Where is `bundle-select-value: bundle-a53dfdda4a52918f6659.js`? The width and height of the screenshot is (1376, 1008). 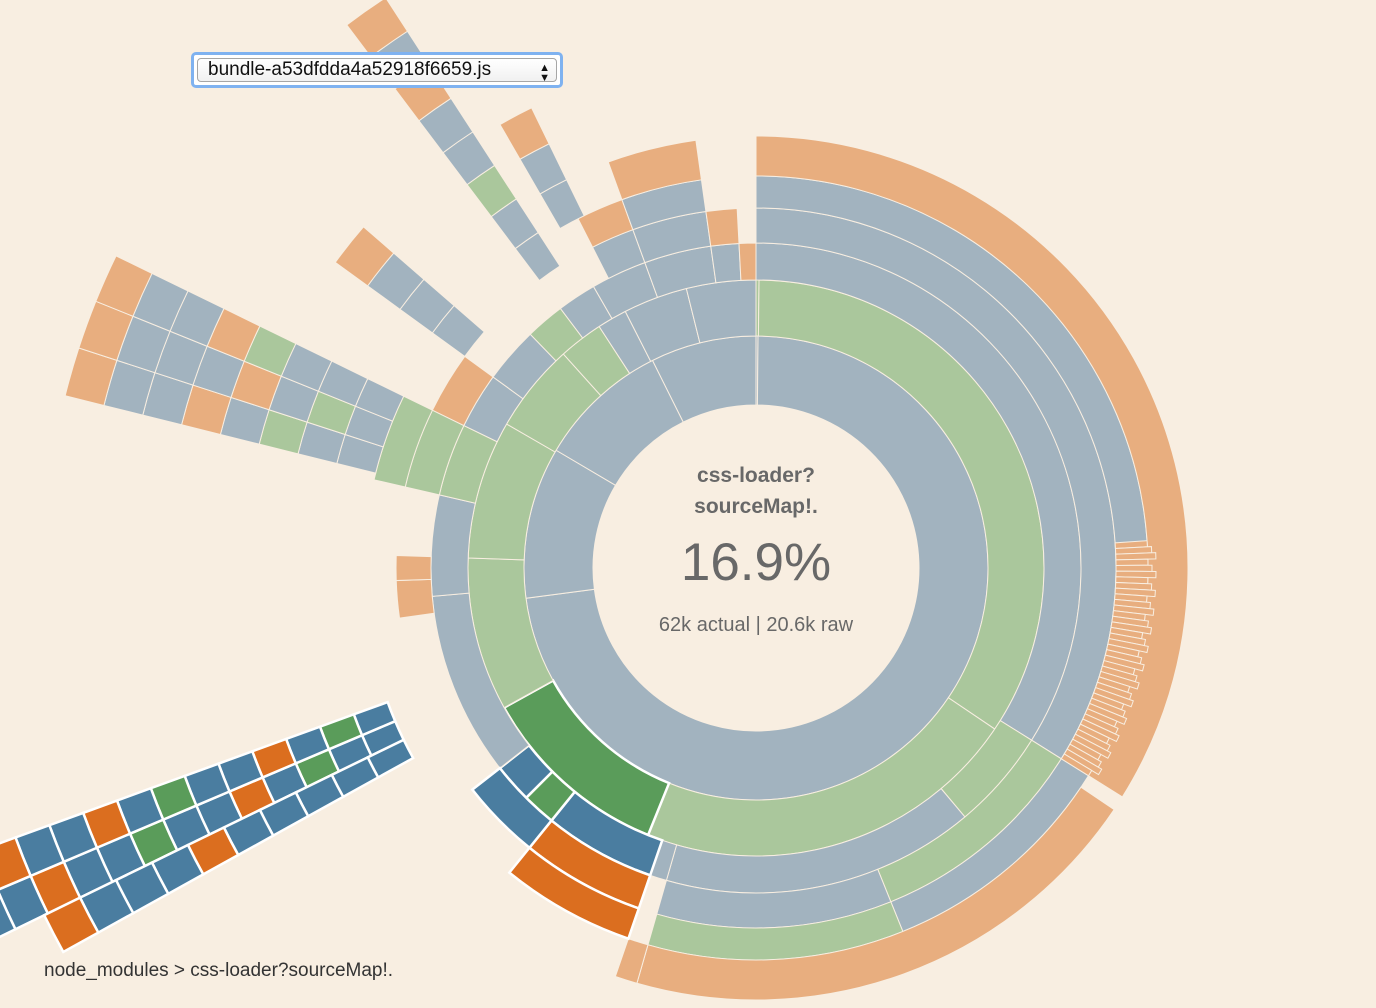
bundle-select-value: bundle-a53dfdda4a52918f6659.js is located at coordinates (350, 69).